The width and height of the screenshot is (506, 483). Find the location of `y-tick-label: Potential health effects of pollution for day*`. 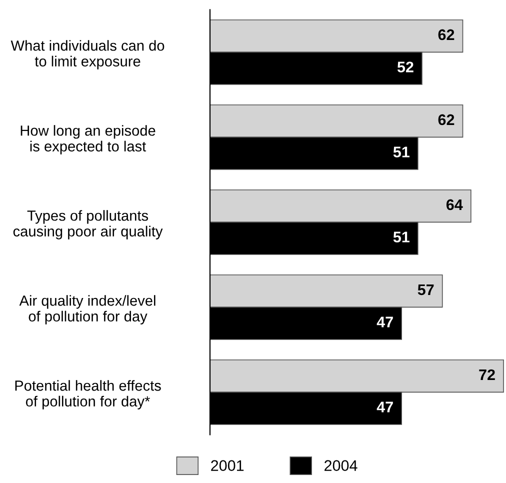

y-tick-label: Potential health effects of pollution for day* is located at coordinates (88, 395).